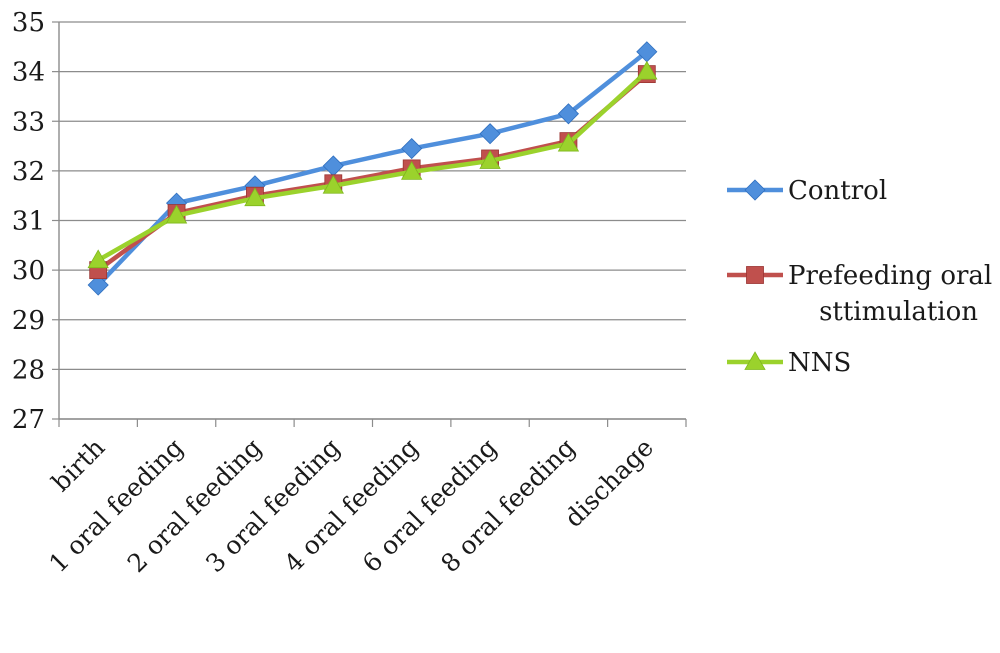 The width and height of the screenshot is (1000, 653). What do you see at coordinates (890, 276) in the screenshot?
I see `legend-label: Prefeeding oral` at bounding box center [890, 276].